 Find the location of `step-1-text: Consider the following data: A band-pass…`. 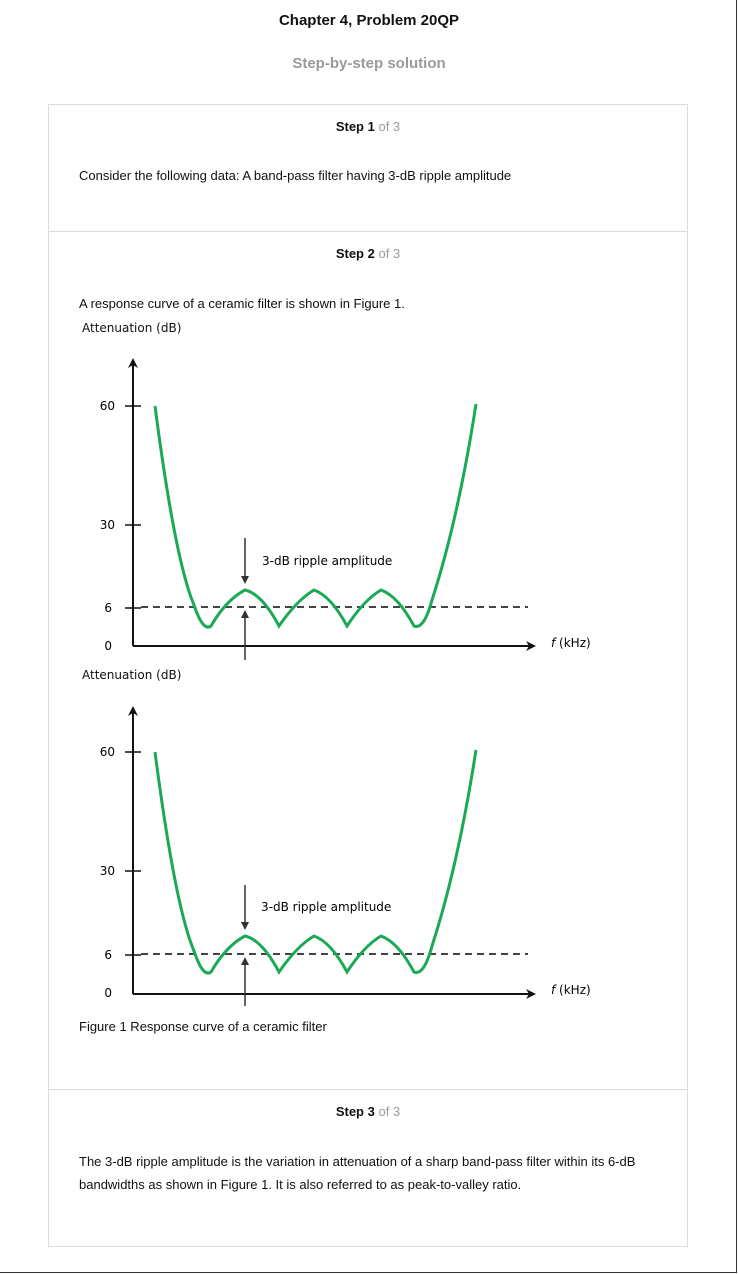

step-1-text: Consider the following data: A band-pass… is located at coordinates (295, 175).